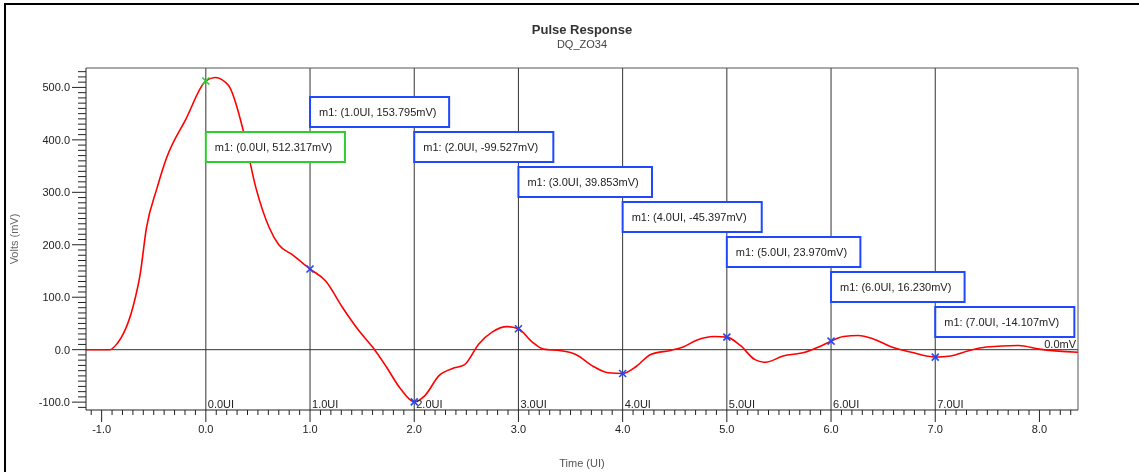  What do you see at coordinates (429, 404) in the screenshot?
I see `ref-line-label: 2.0UI` at bounding box center [429, 404].